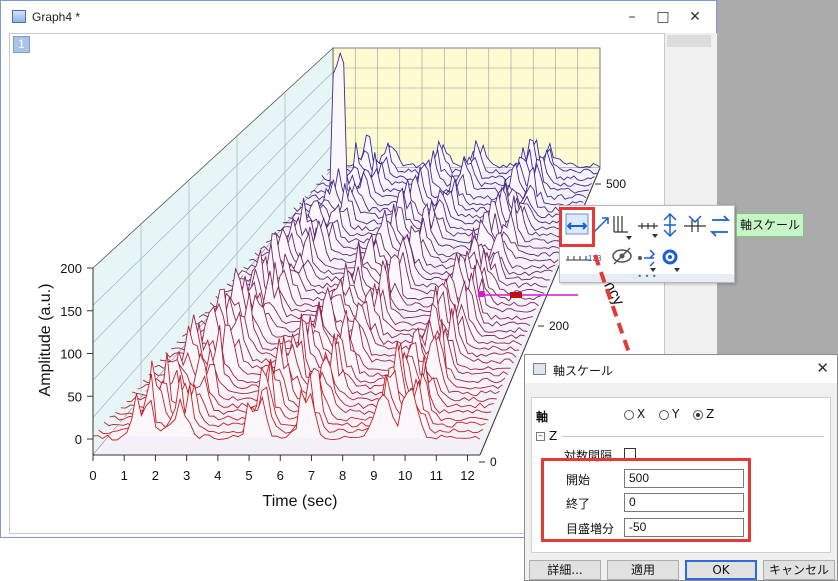 This screenshot has height=581, width=838. Describe the element at coordinates (311, 475) in the screenshot. I see `x-tick-label: 7` at that location.